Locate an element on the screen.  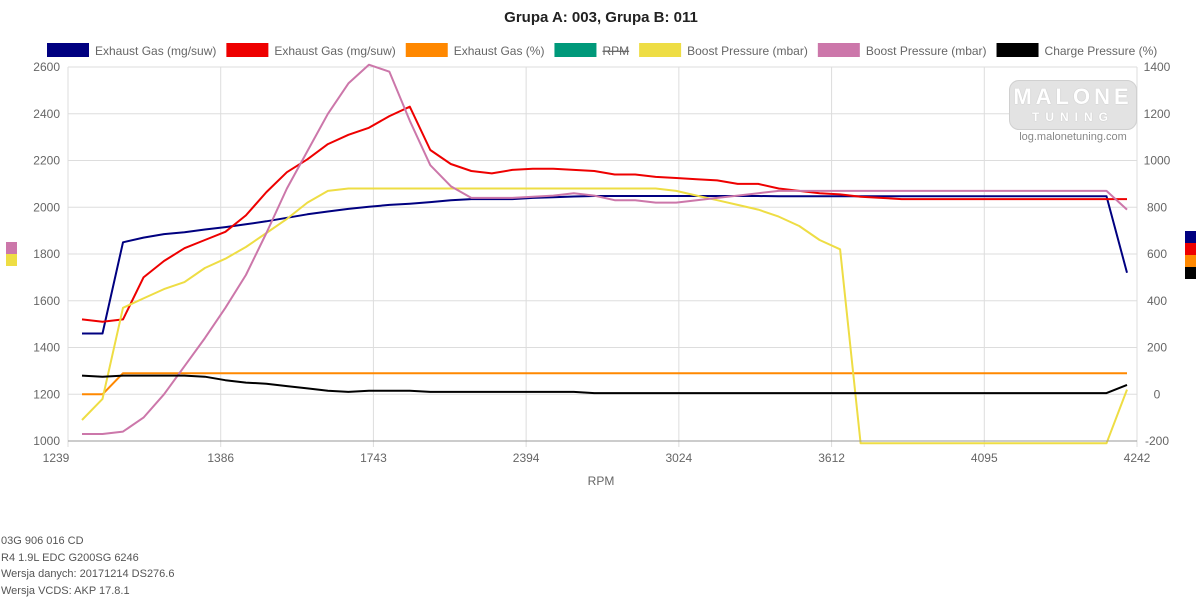
y-left-tick-label: 2200 is located at coordinates (46, 161).